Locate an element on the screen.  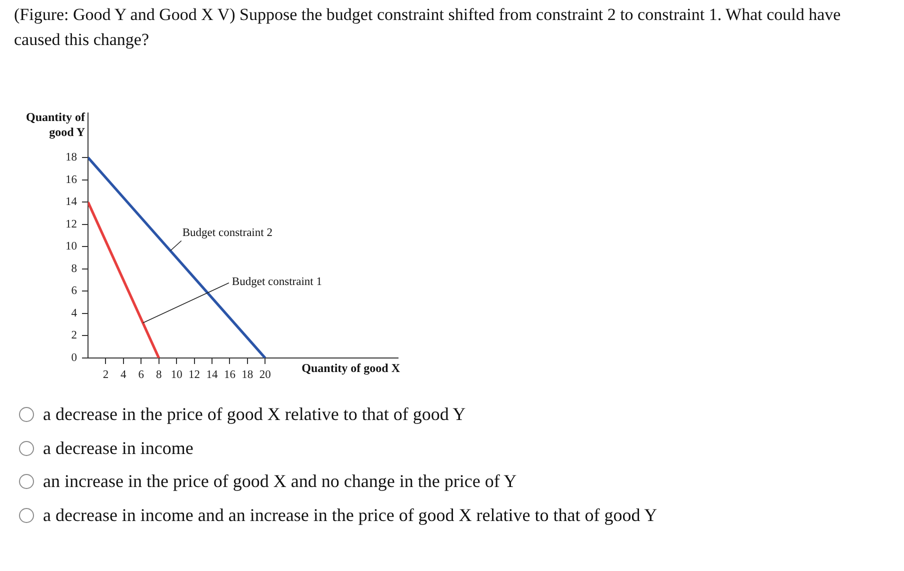
y-tick-label: 4 is located at coordinates (74, 313).